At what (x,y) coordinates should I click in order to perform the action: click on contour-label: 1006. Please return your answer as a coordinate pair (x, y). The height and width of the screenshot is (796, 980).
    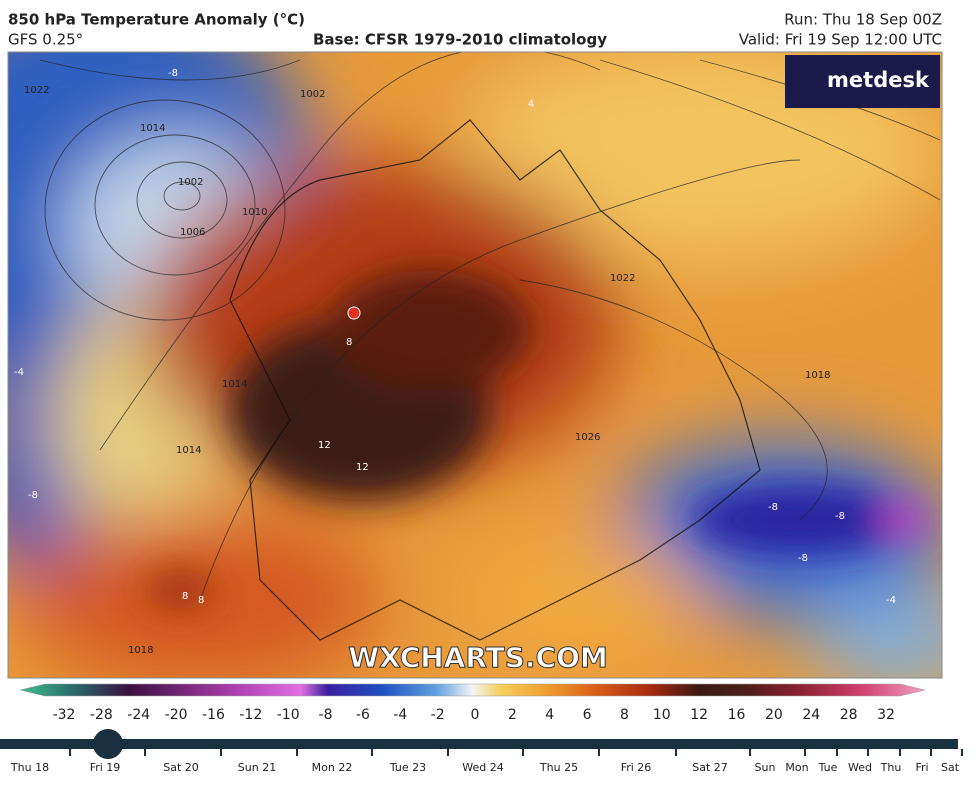
    Looking at the image, I should click on (192, 232).